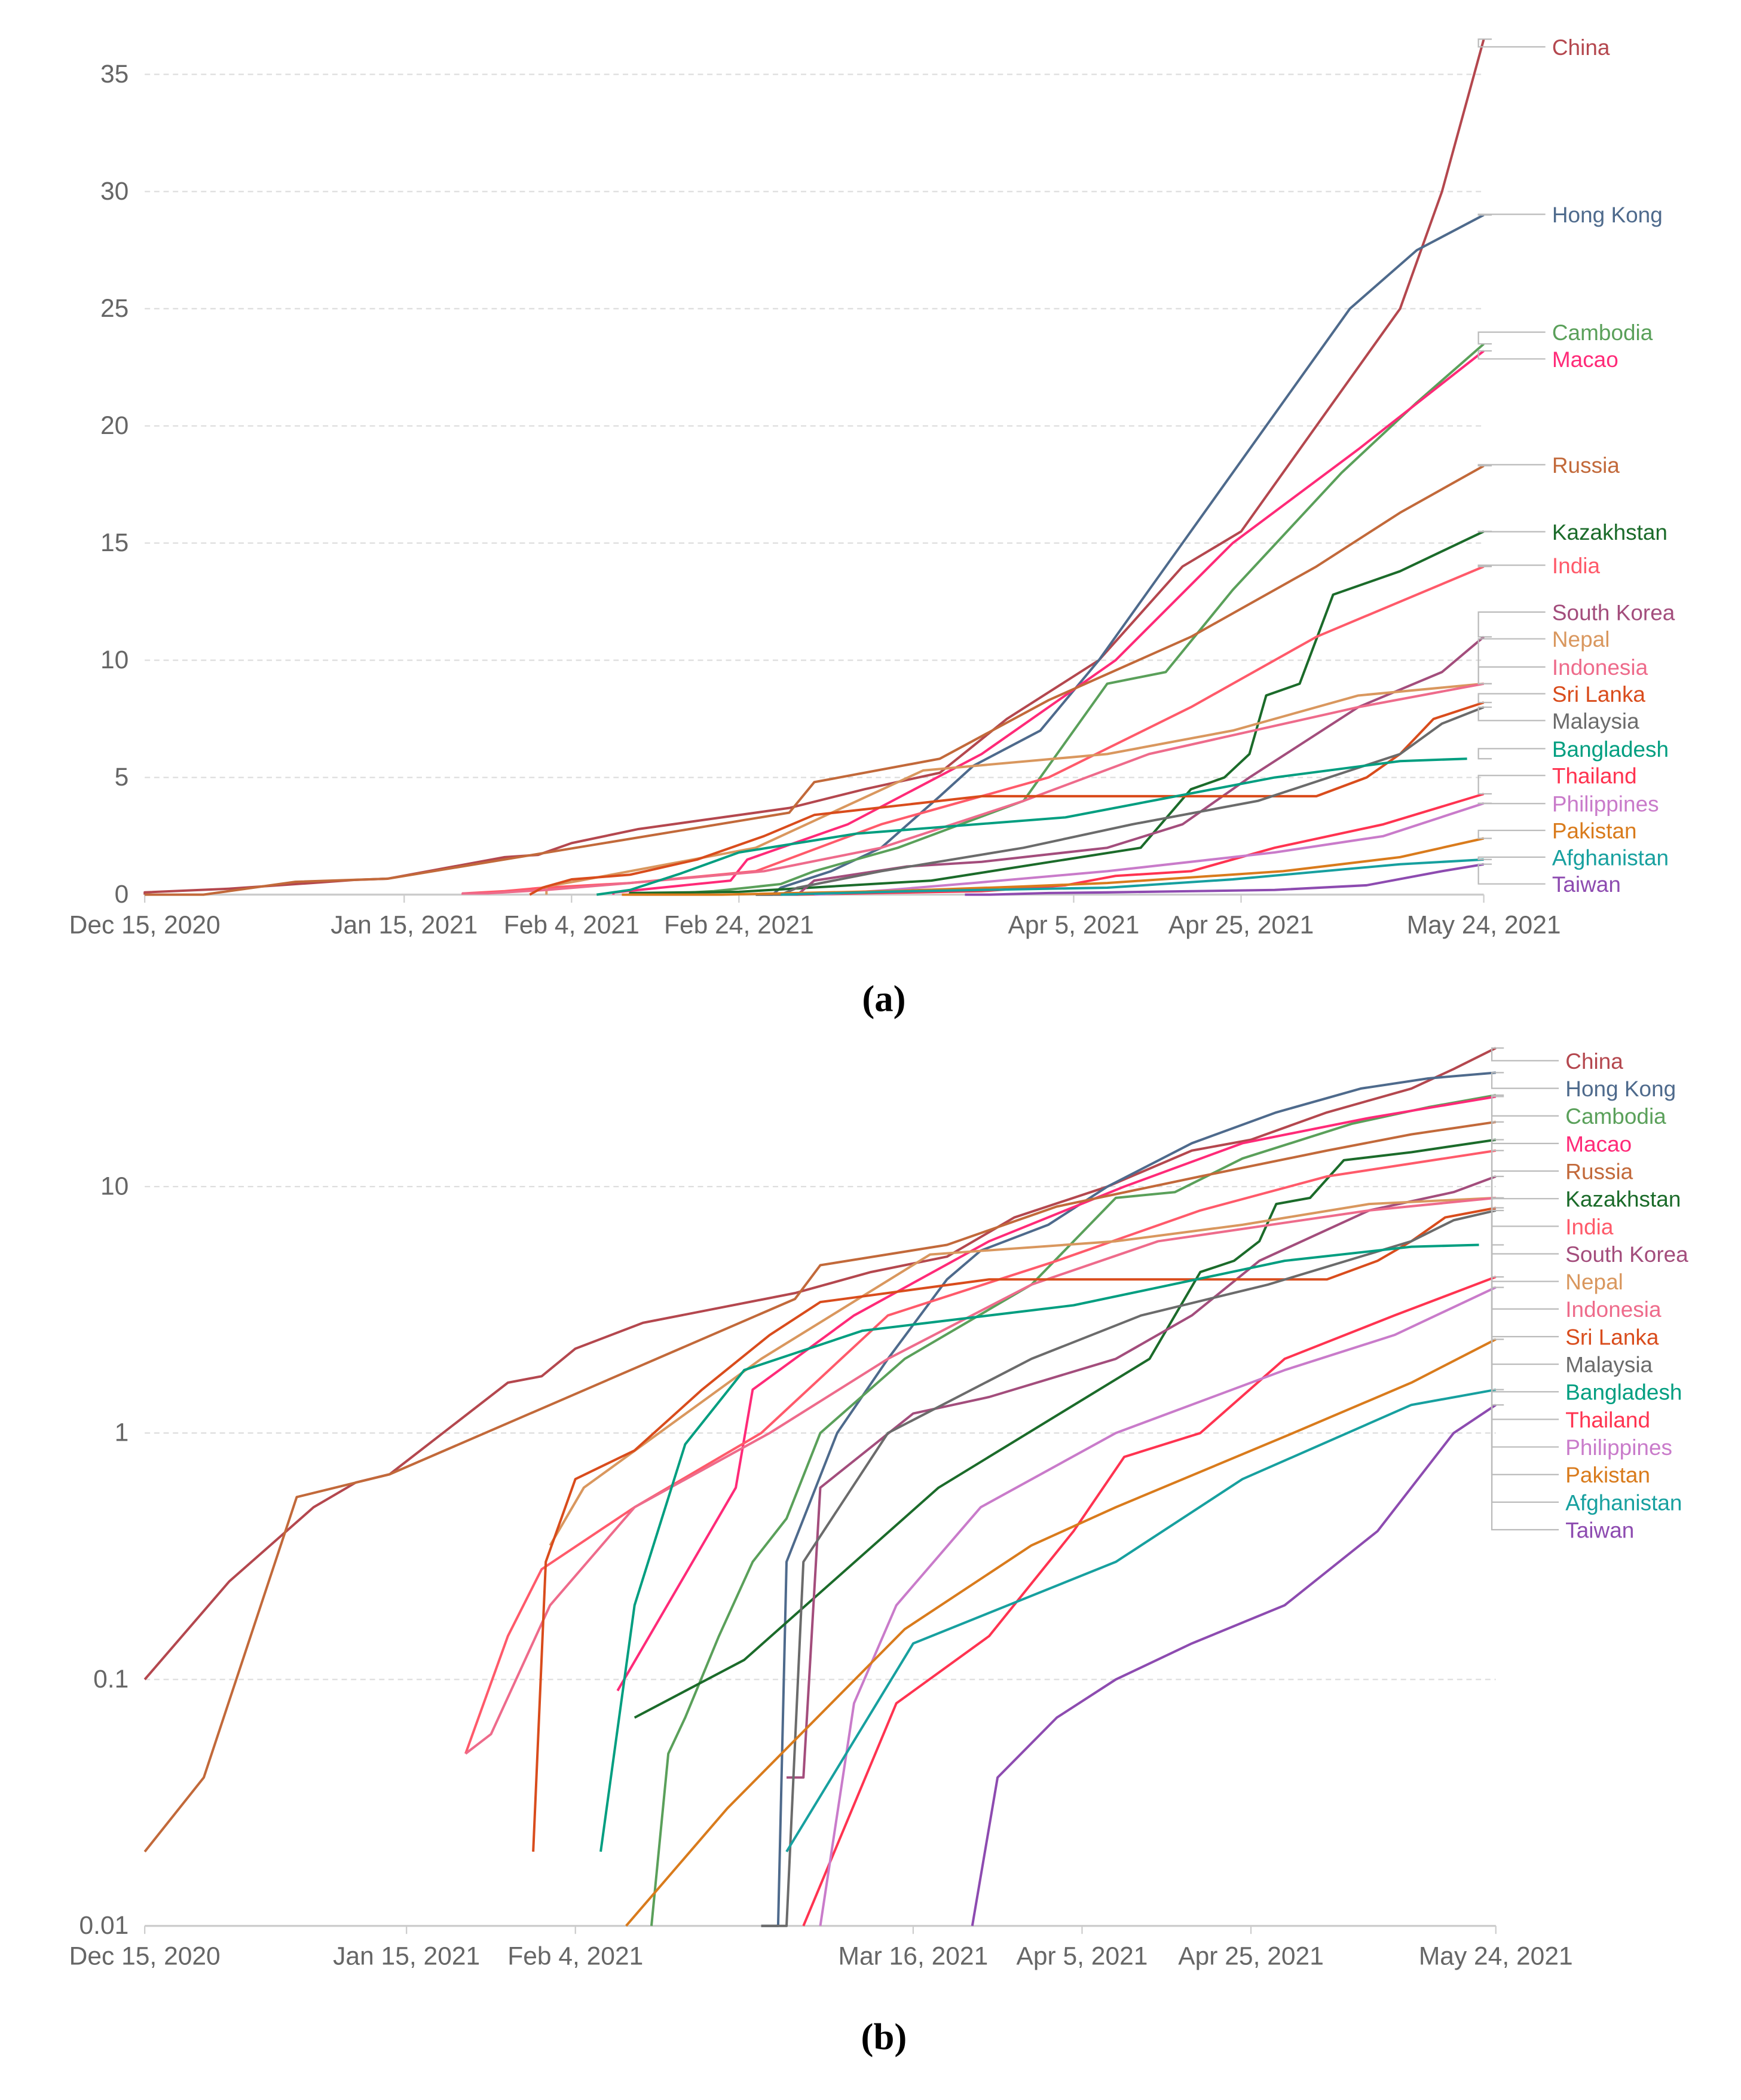 This screenshot has width=1741, height=2100. Describe the element at coordinates (1241, 925) in the screenshot. I see `x-tick-label: Apr 25, 2021` at that location.